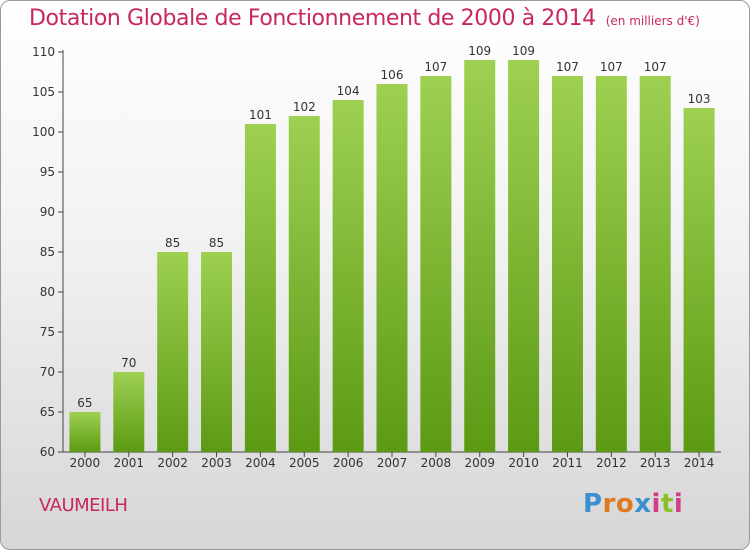 The height and width of the screenshot is (550, 750). I want to click on x-tick-label: 2009, so click(479, 463).